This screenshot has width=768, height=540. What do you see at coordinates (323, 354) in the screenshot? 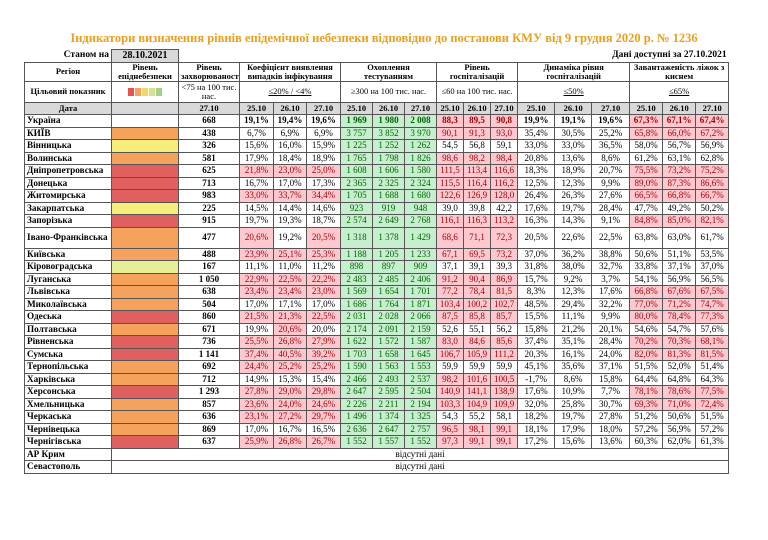
I see `detection-value: 39,2%` at bounding box center [323, 354].